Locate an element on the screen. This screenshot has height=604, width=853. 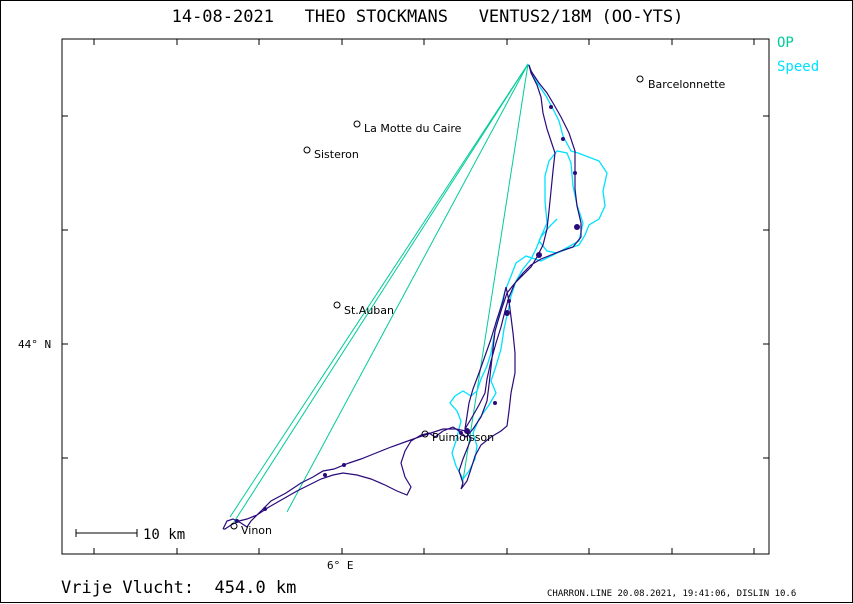
place-label-st-auban: St.Auban is located at coordinates (369, 310).